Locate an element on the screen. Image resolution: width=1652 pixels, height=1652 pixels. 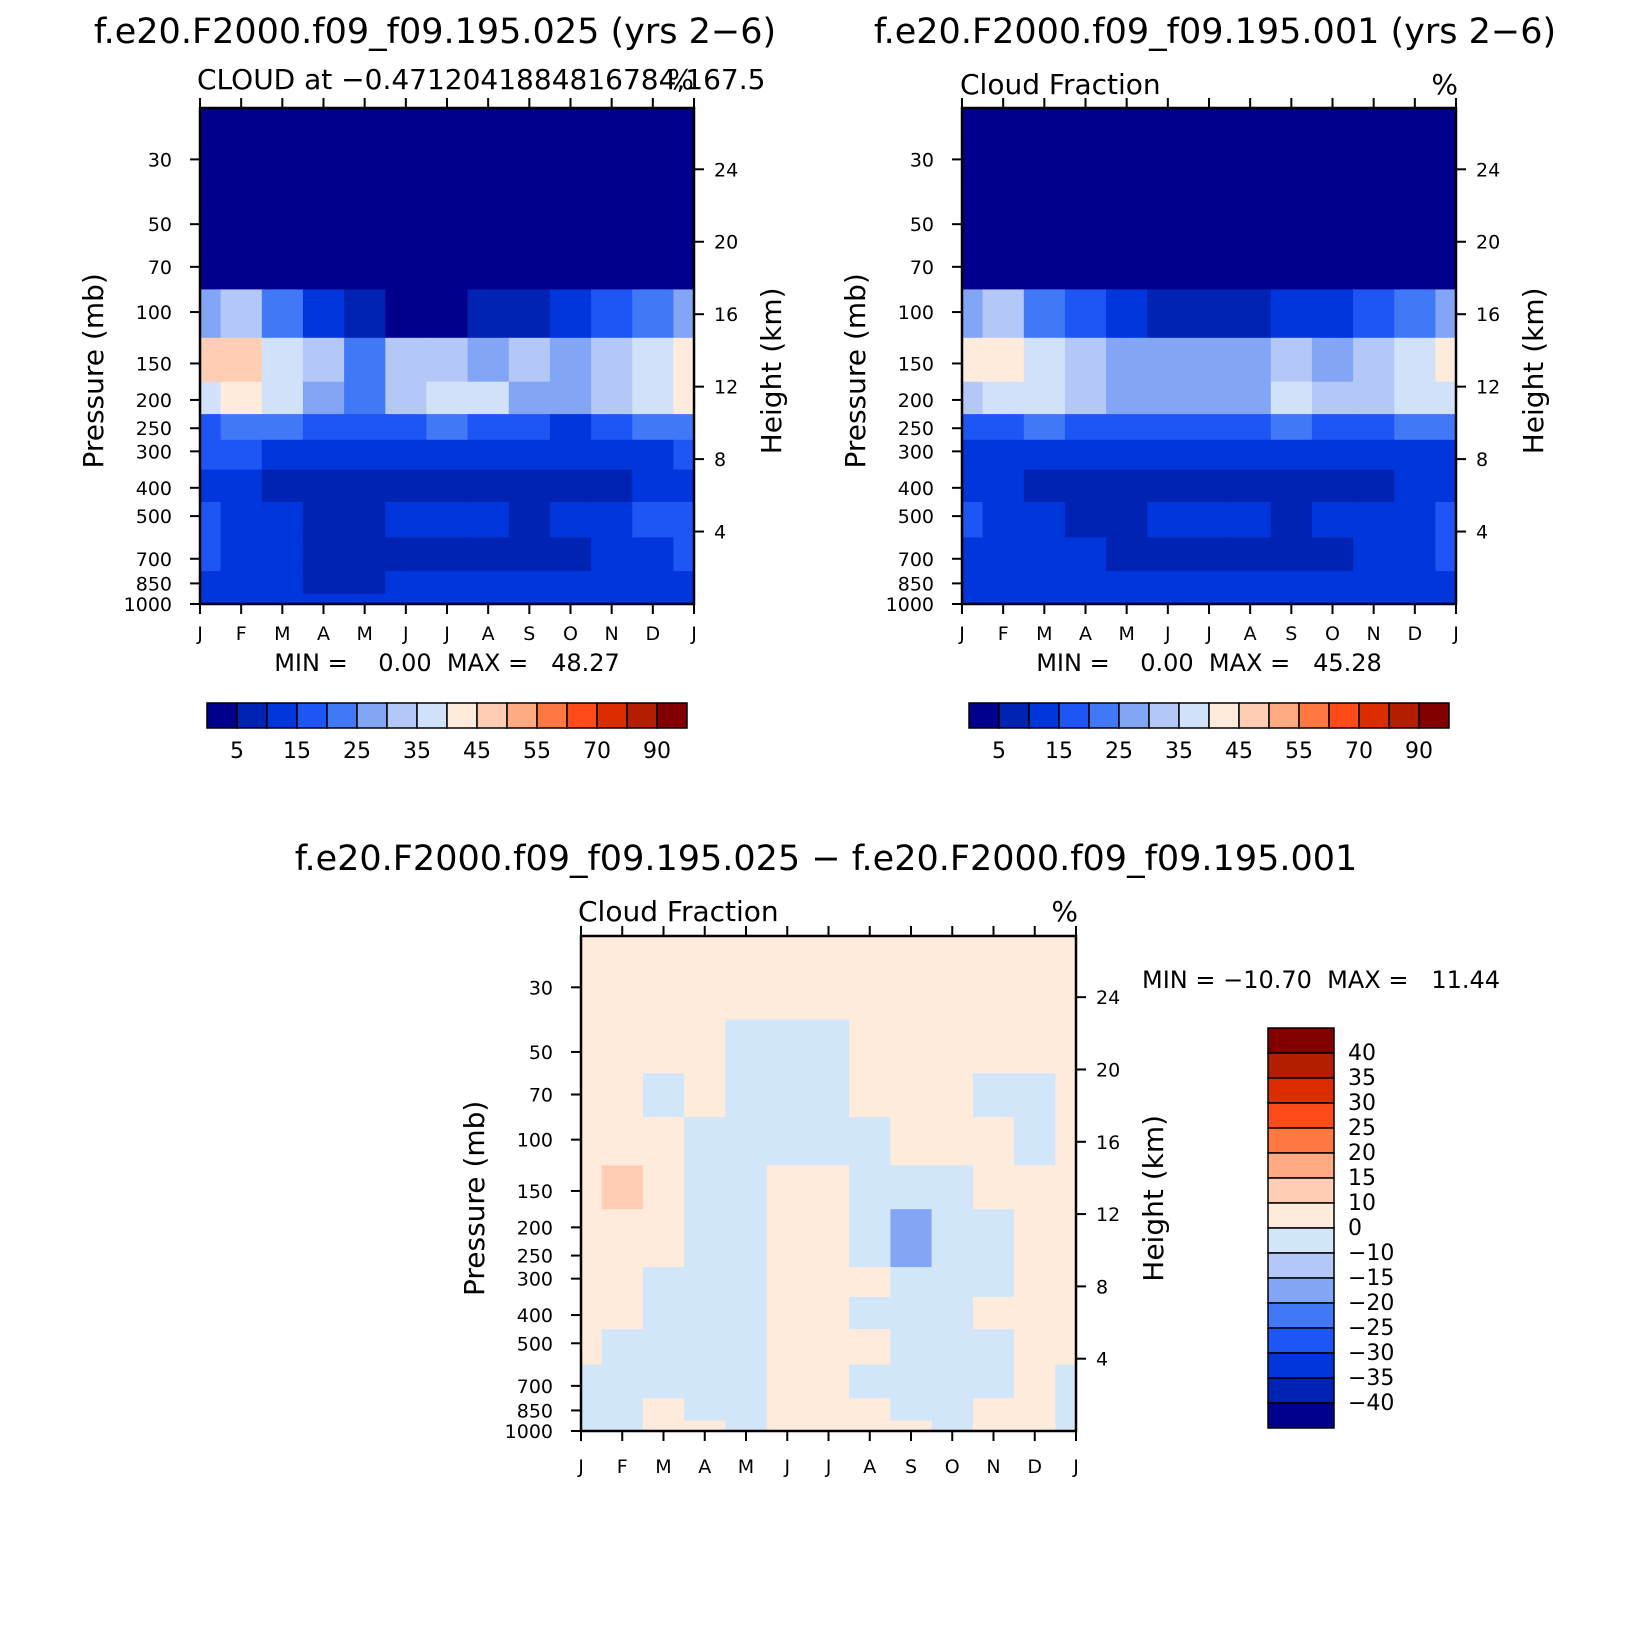
colorbar-label: 35 is located at coordinates (417, 751).